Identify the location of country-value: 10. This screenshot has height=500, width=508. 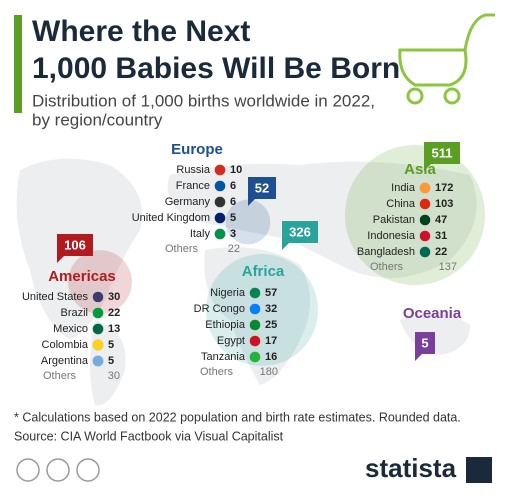
(236, 170).